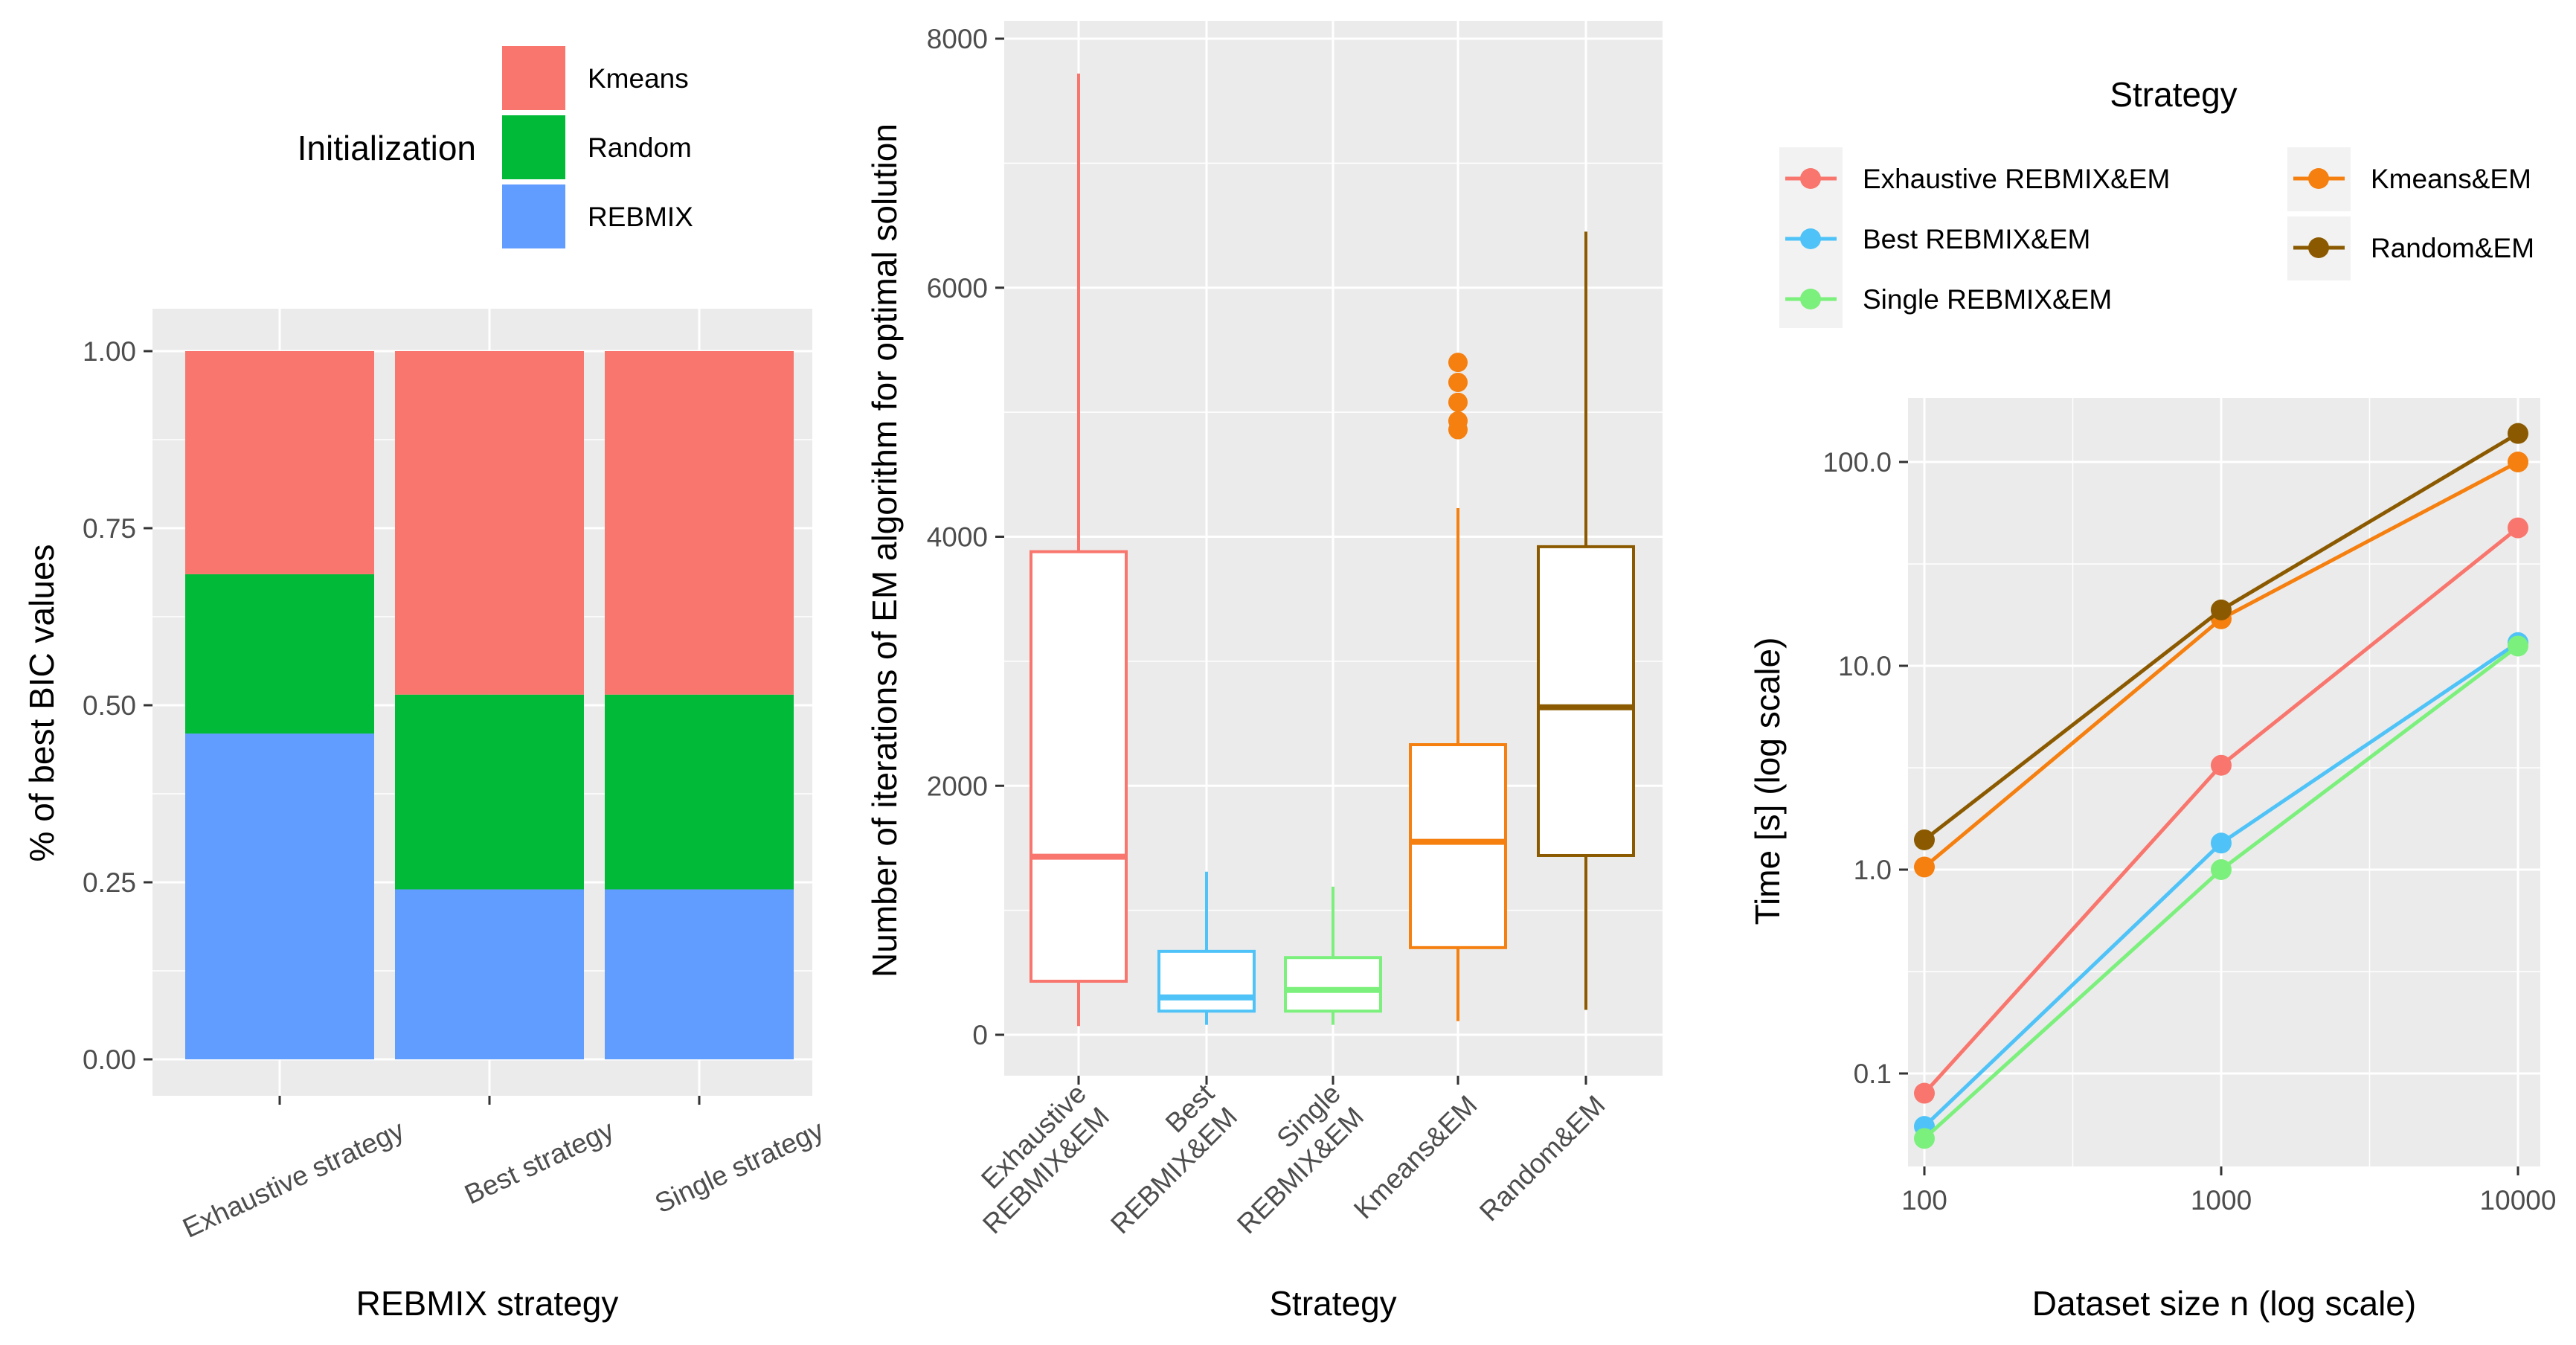  What do you see at coordinates (1857, 462) in the screenshot?
I see `y-tick-label: 100.0` at bounding box center [1857, 462].